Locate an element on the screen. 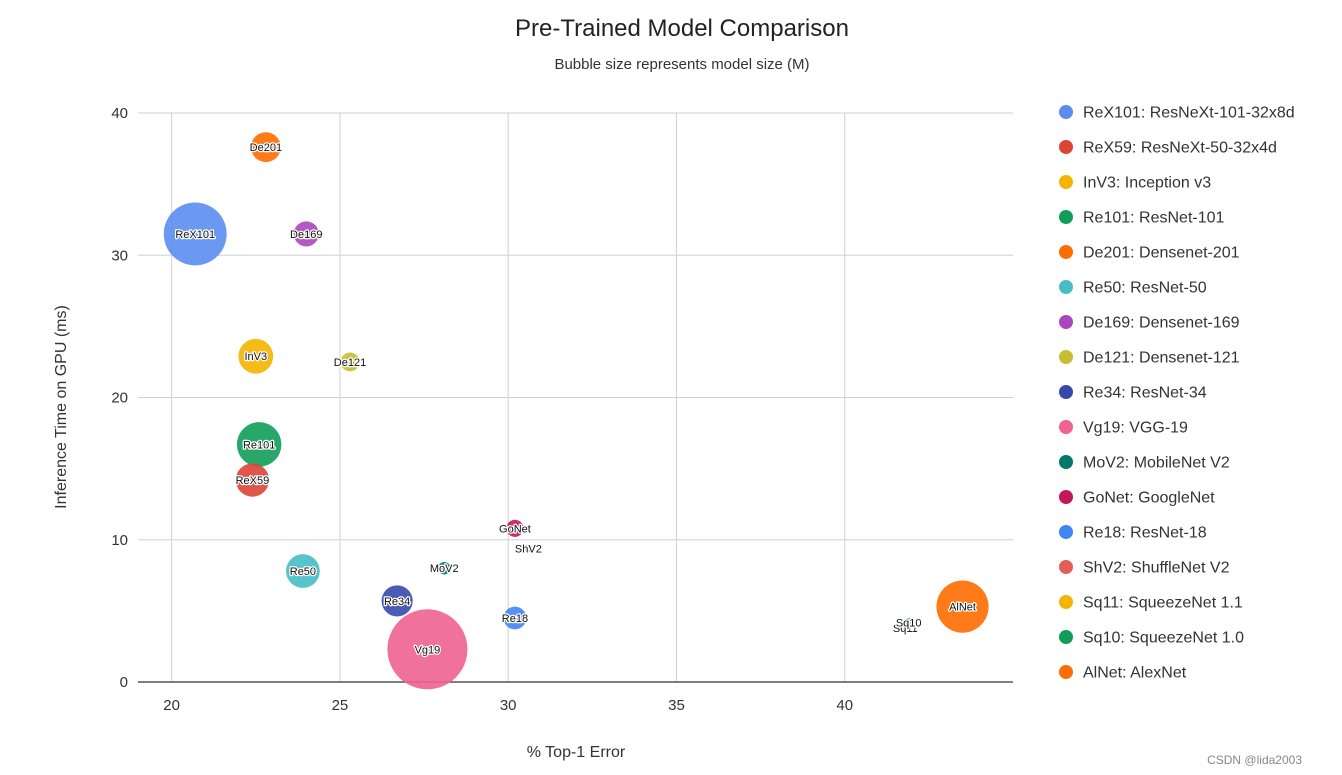 The image size is (1342, 775). bubble-label: Sq10 is located at coordinates (909, 623).